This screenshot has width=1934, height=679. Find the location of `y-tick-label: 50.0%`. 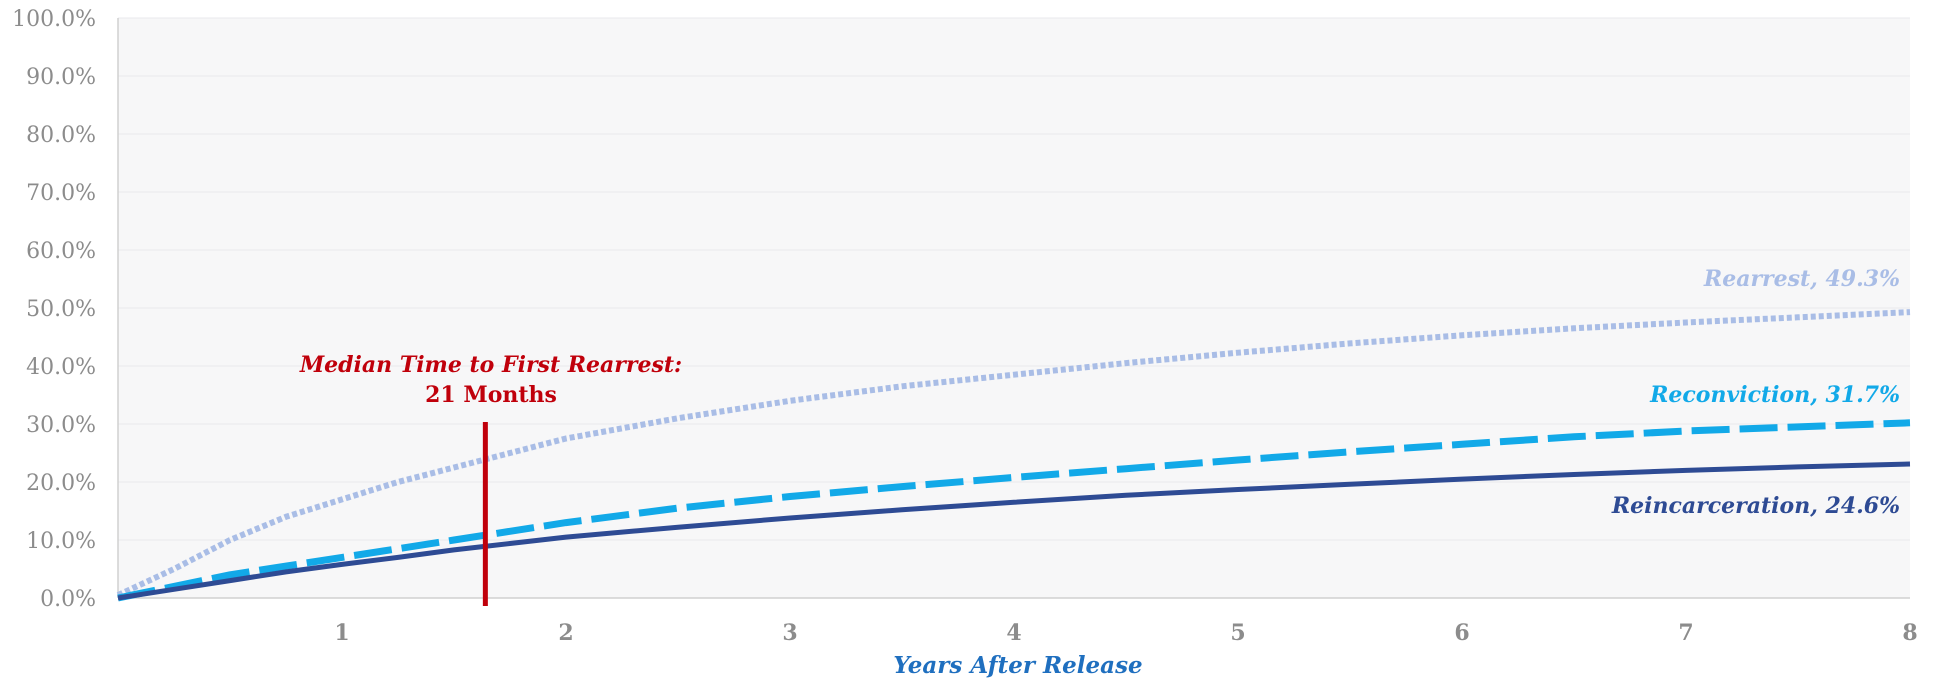

y-tick-label: 50.0% is located at coordinates (61, 309).